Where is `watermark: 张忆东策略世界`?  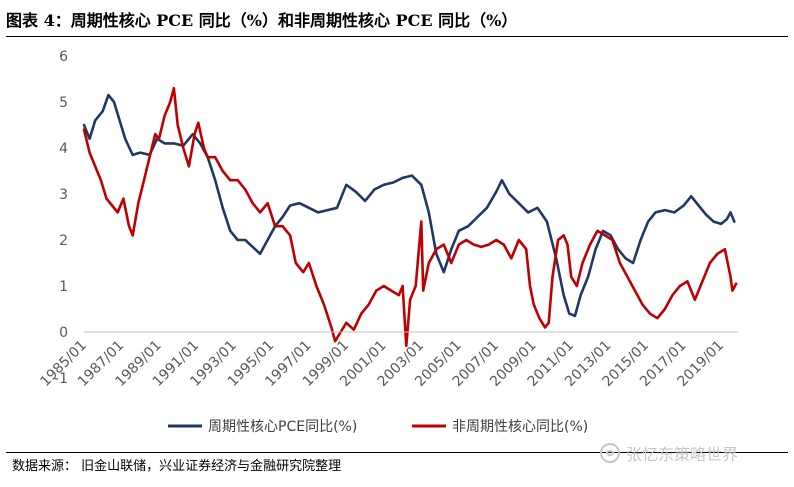 watermark: 张忆东策略世界 is located at coordinates (669, 453).